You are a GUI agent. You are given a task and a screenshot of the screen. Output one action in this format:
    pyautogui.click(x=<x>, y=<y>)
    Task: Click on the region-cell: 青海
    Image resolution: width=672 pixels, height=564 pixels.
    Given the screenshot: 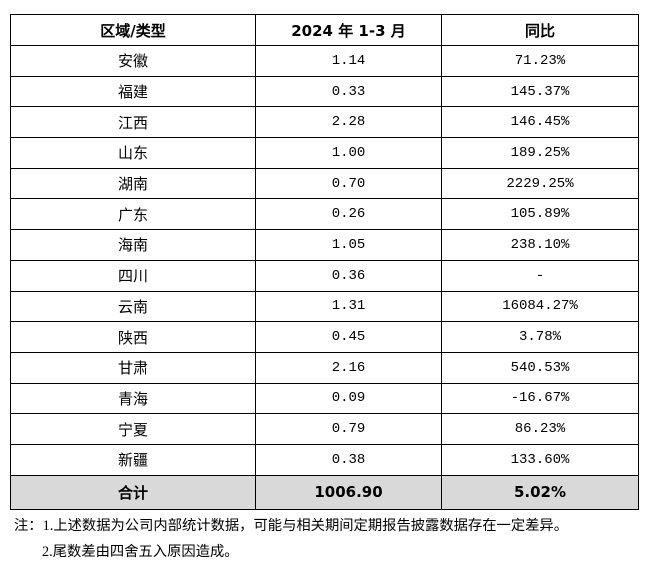 What is the action you would take?
    pyautogui.click(x=133, y=398)
    